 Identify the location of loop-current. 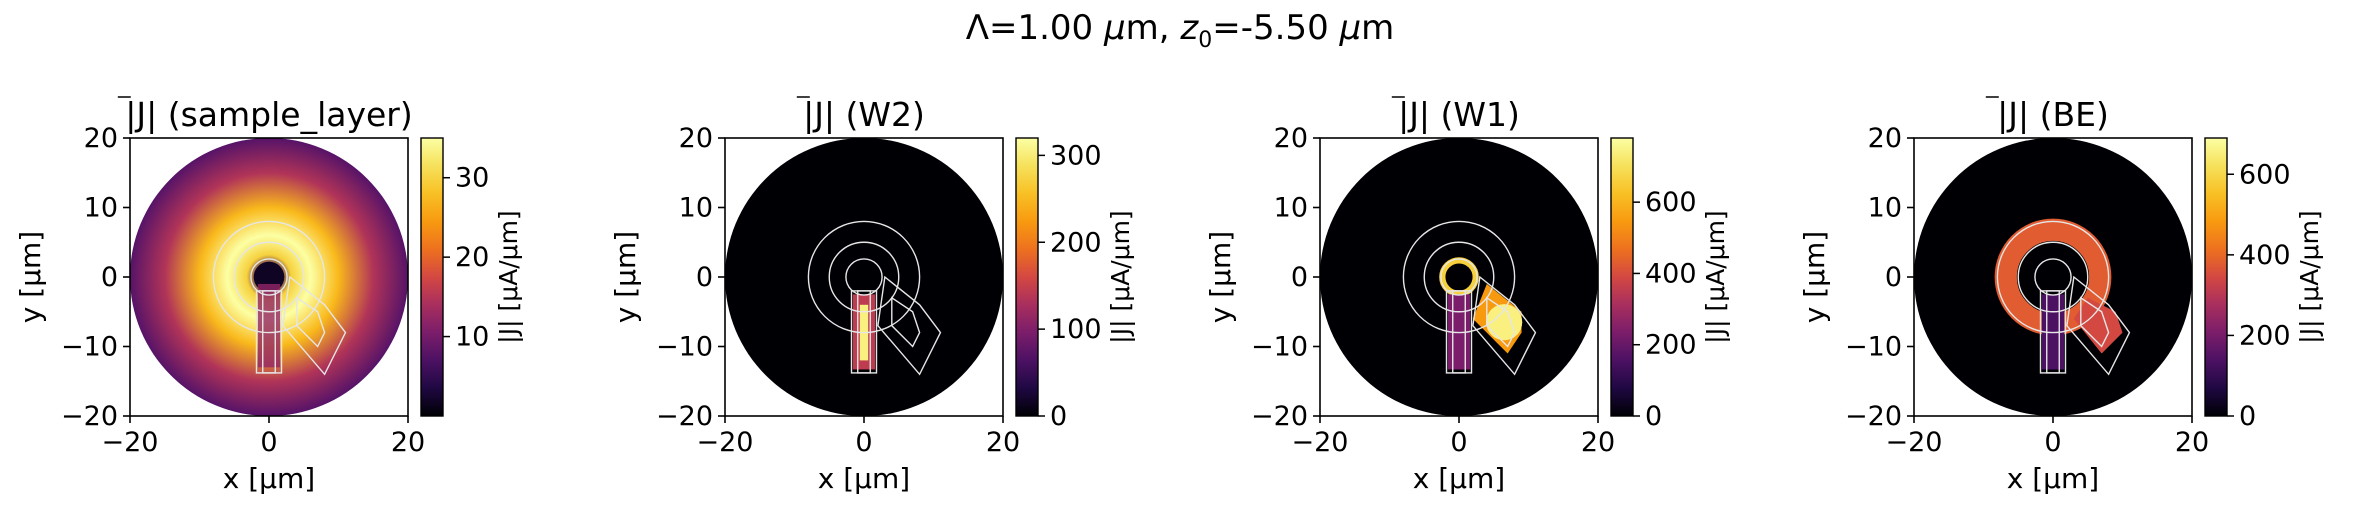
(1459, 277).